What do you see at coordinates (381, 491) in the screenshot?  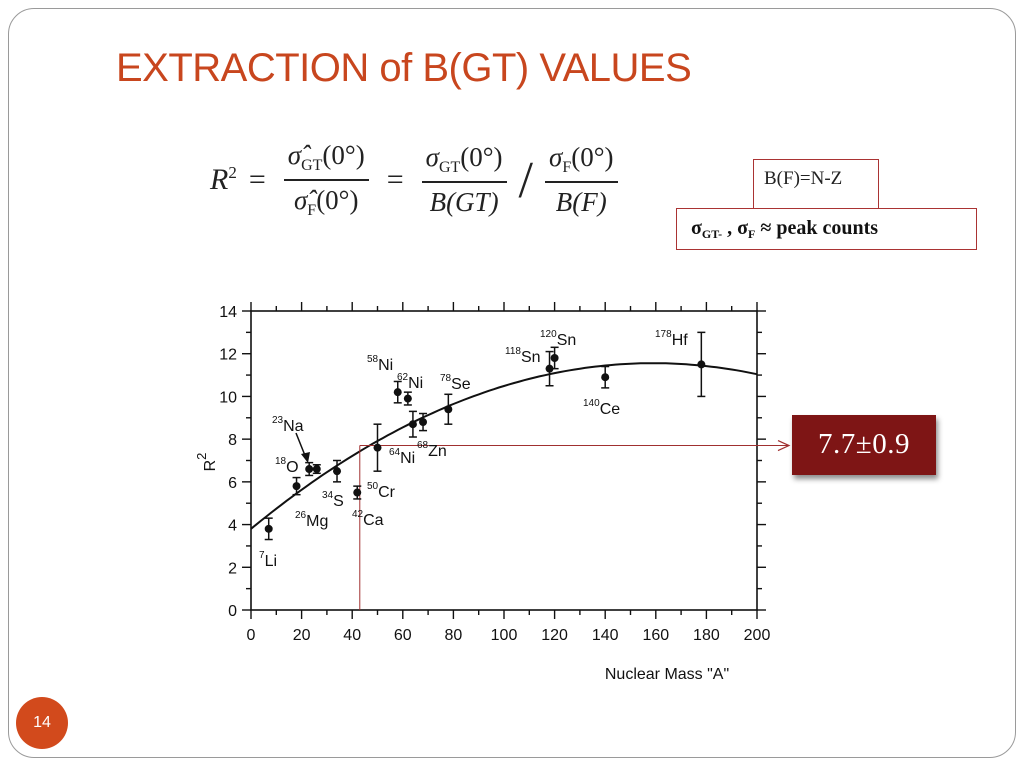 I see `isotope-label: 50Cr` at bounding box center [381, 491].